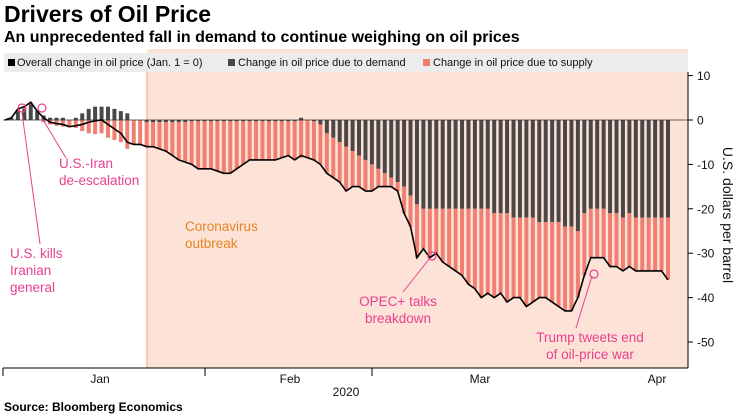 The height and width of the screenshot is (416, 740). What do you see at coordinates (700, 121) in the screenshot?
I see `y-tick-label: 0` at bounding box center [700, 121].